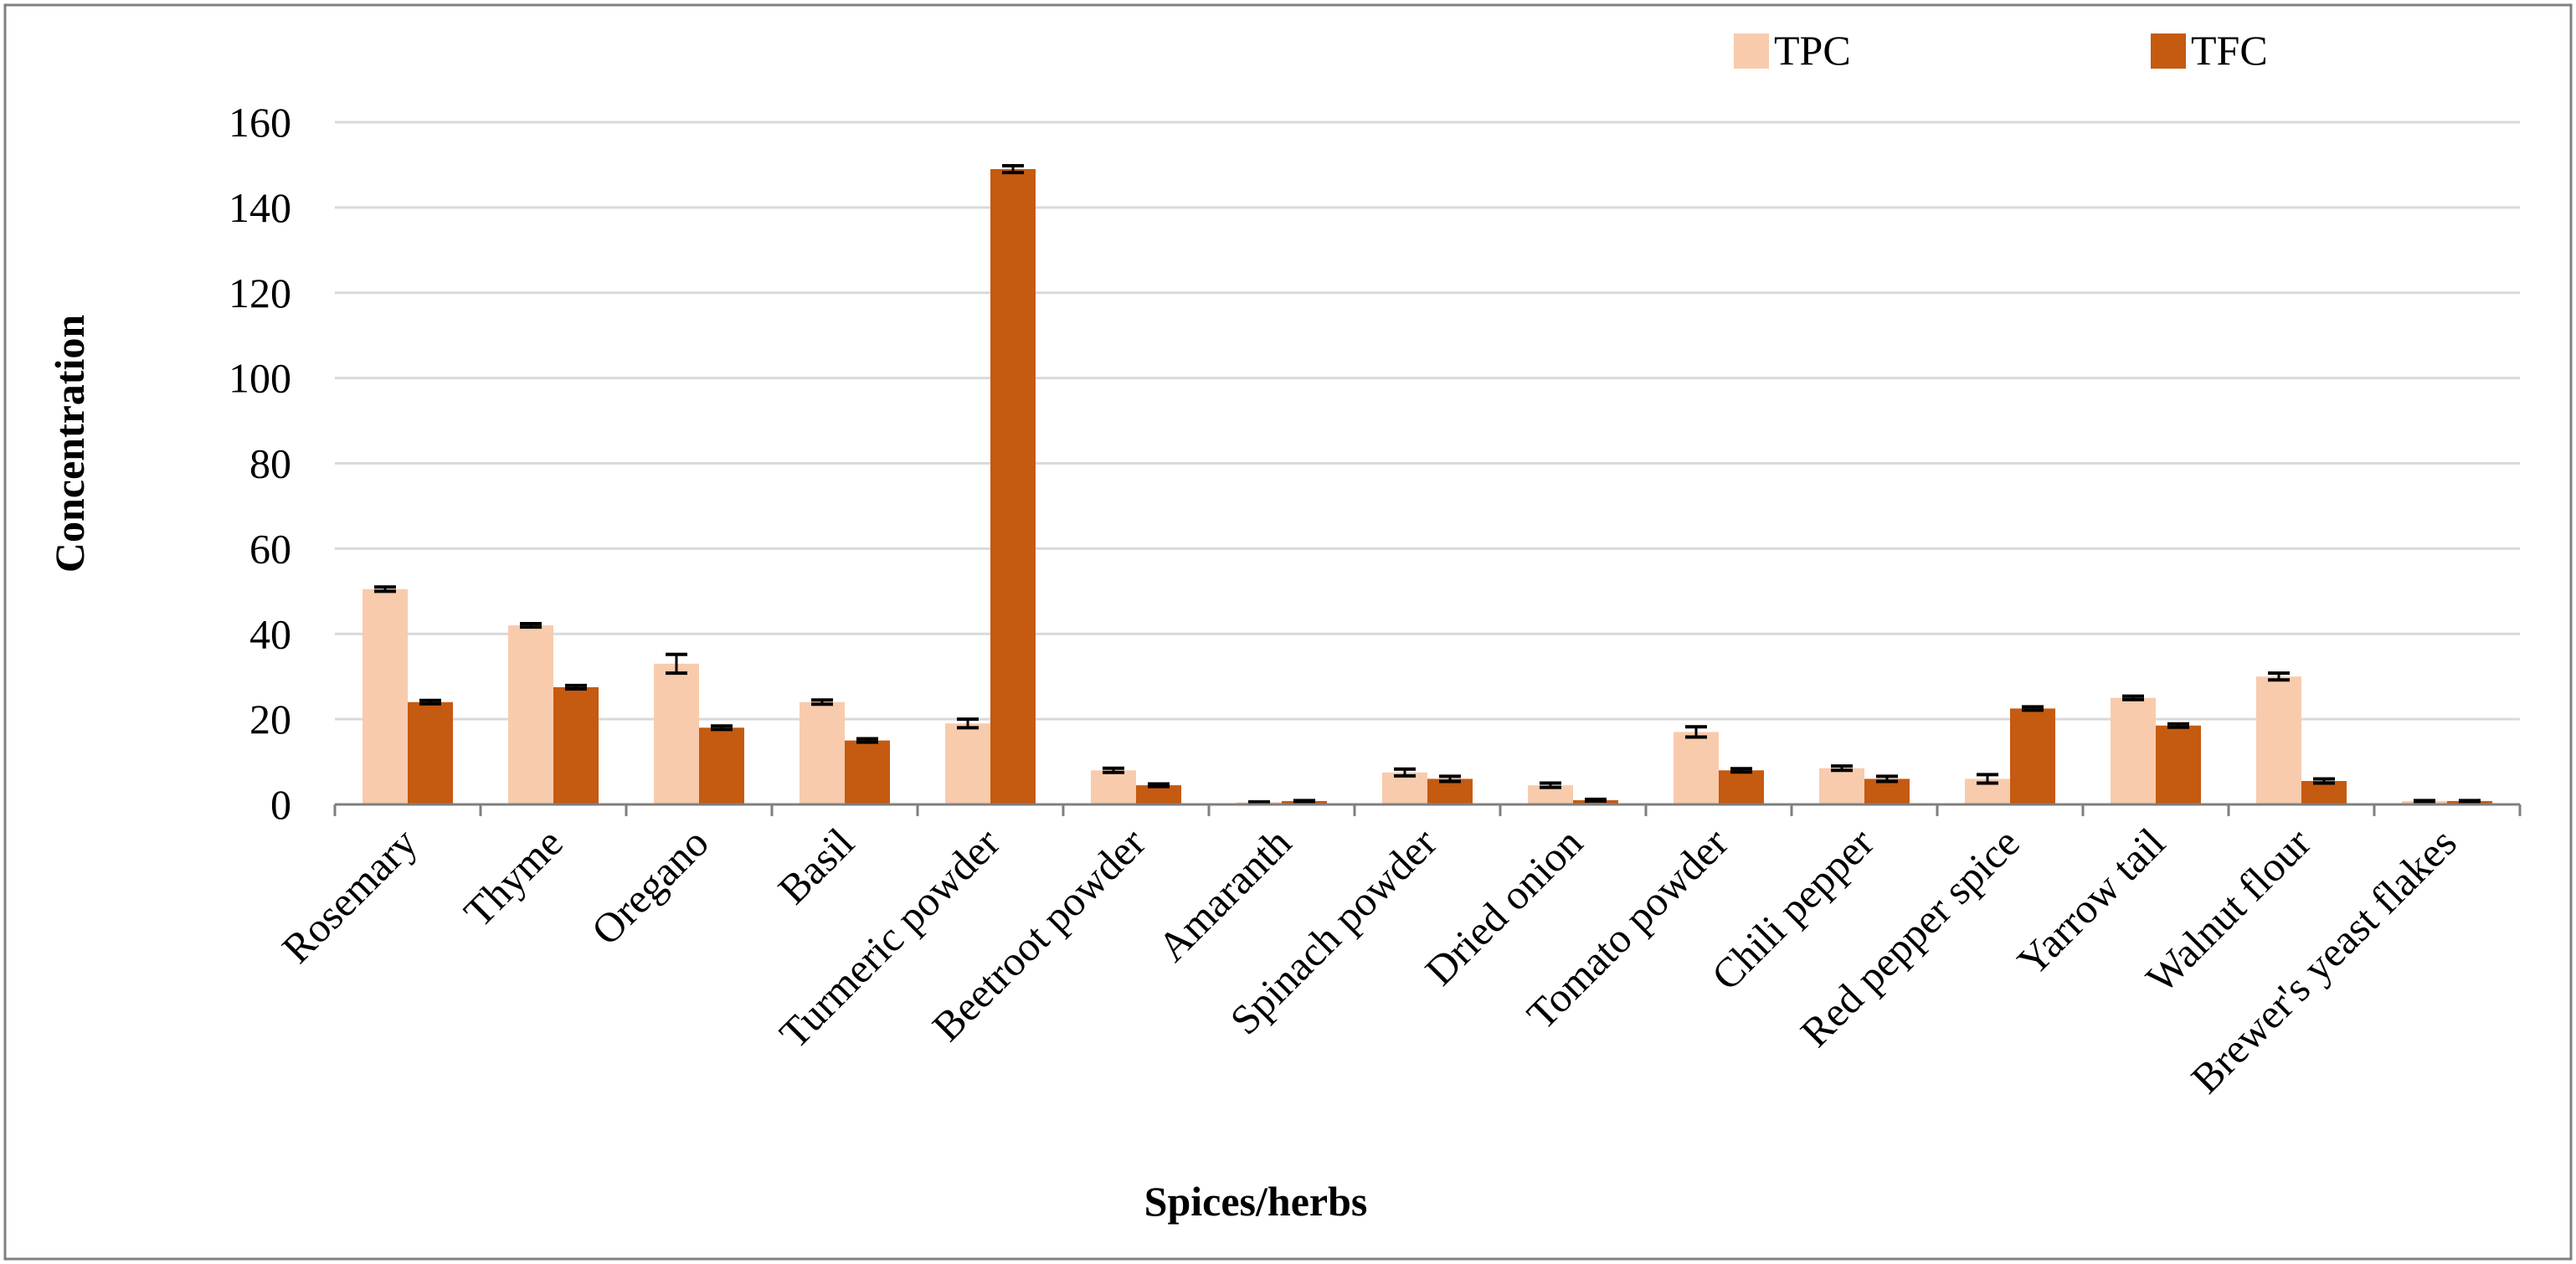  What do you see at coordinates (260, 293) in the screenshot?
I see `y-tick-label: 120` at bounding box center [260, 293].